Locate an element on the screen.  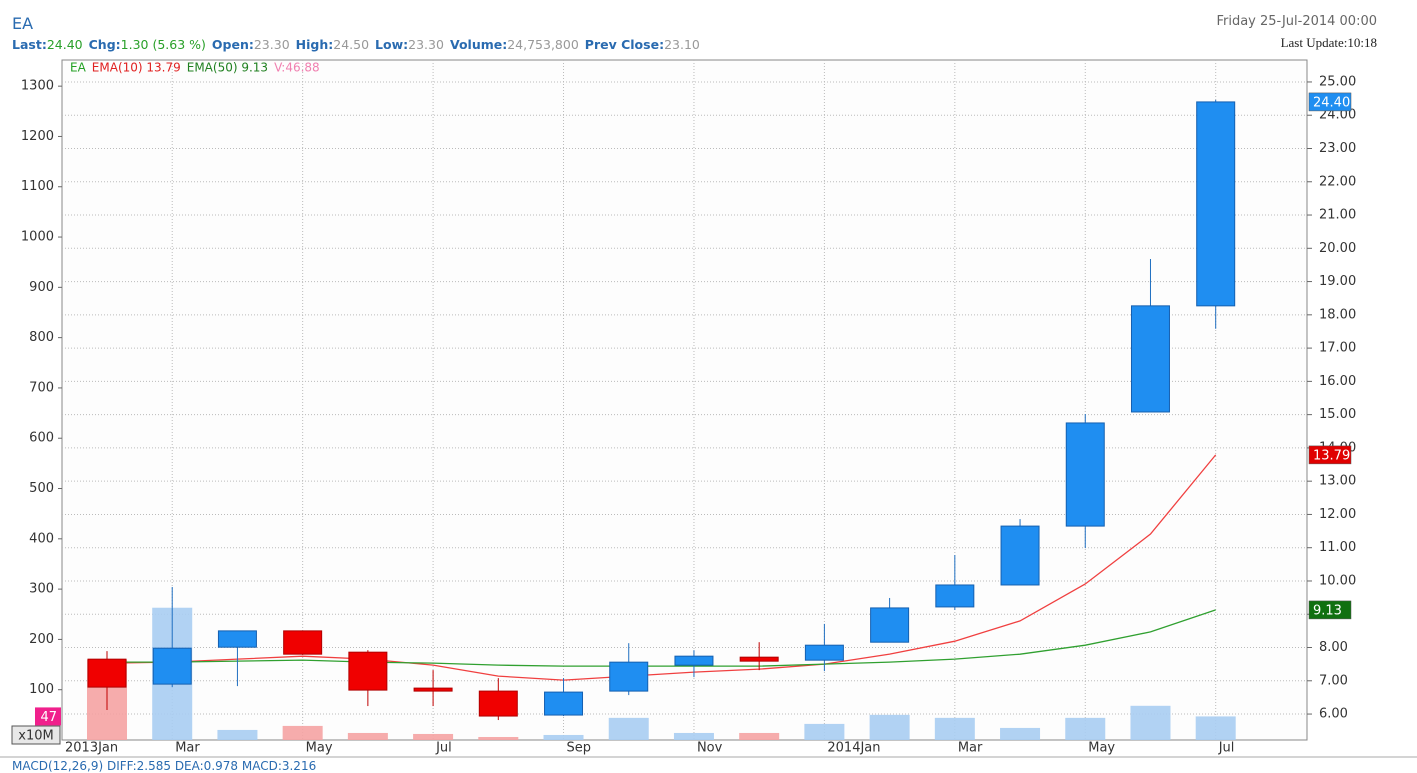
y-tick-label: 13.00 is located at coordinates (1337, 481).